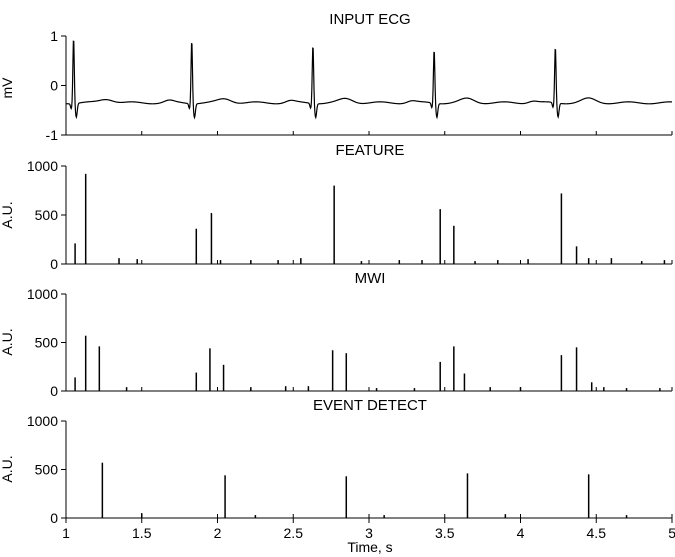 The height and width of the screenshot is (557, 675). What do you see at coordinates (370, 278) in the screenshot?
I see `panel-title: MWI` at bounding box center [370, 278].